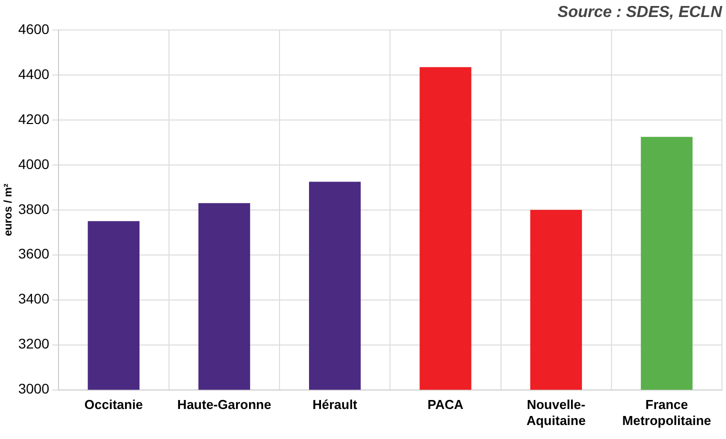  What do you see at coordinates (34, 298) in the screenshot?
I see `y-tick-label: 3400` at bounding box center [34, 298].